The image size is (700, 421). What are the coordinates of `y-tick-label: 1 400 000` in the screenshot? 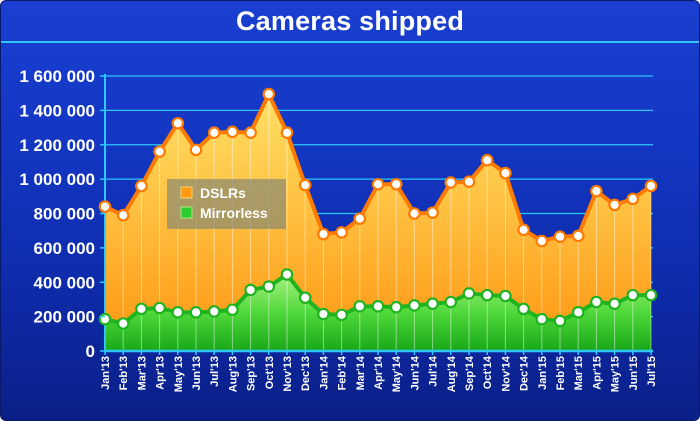 It's located at (57, 110).